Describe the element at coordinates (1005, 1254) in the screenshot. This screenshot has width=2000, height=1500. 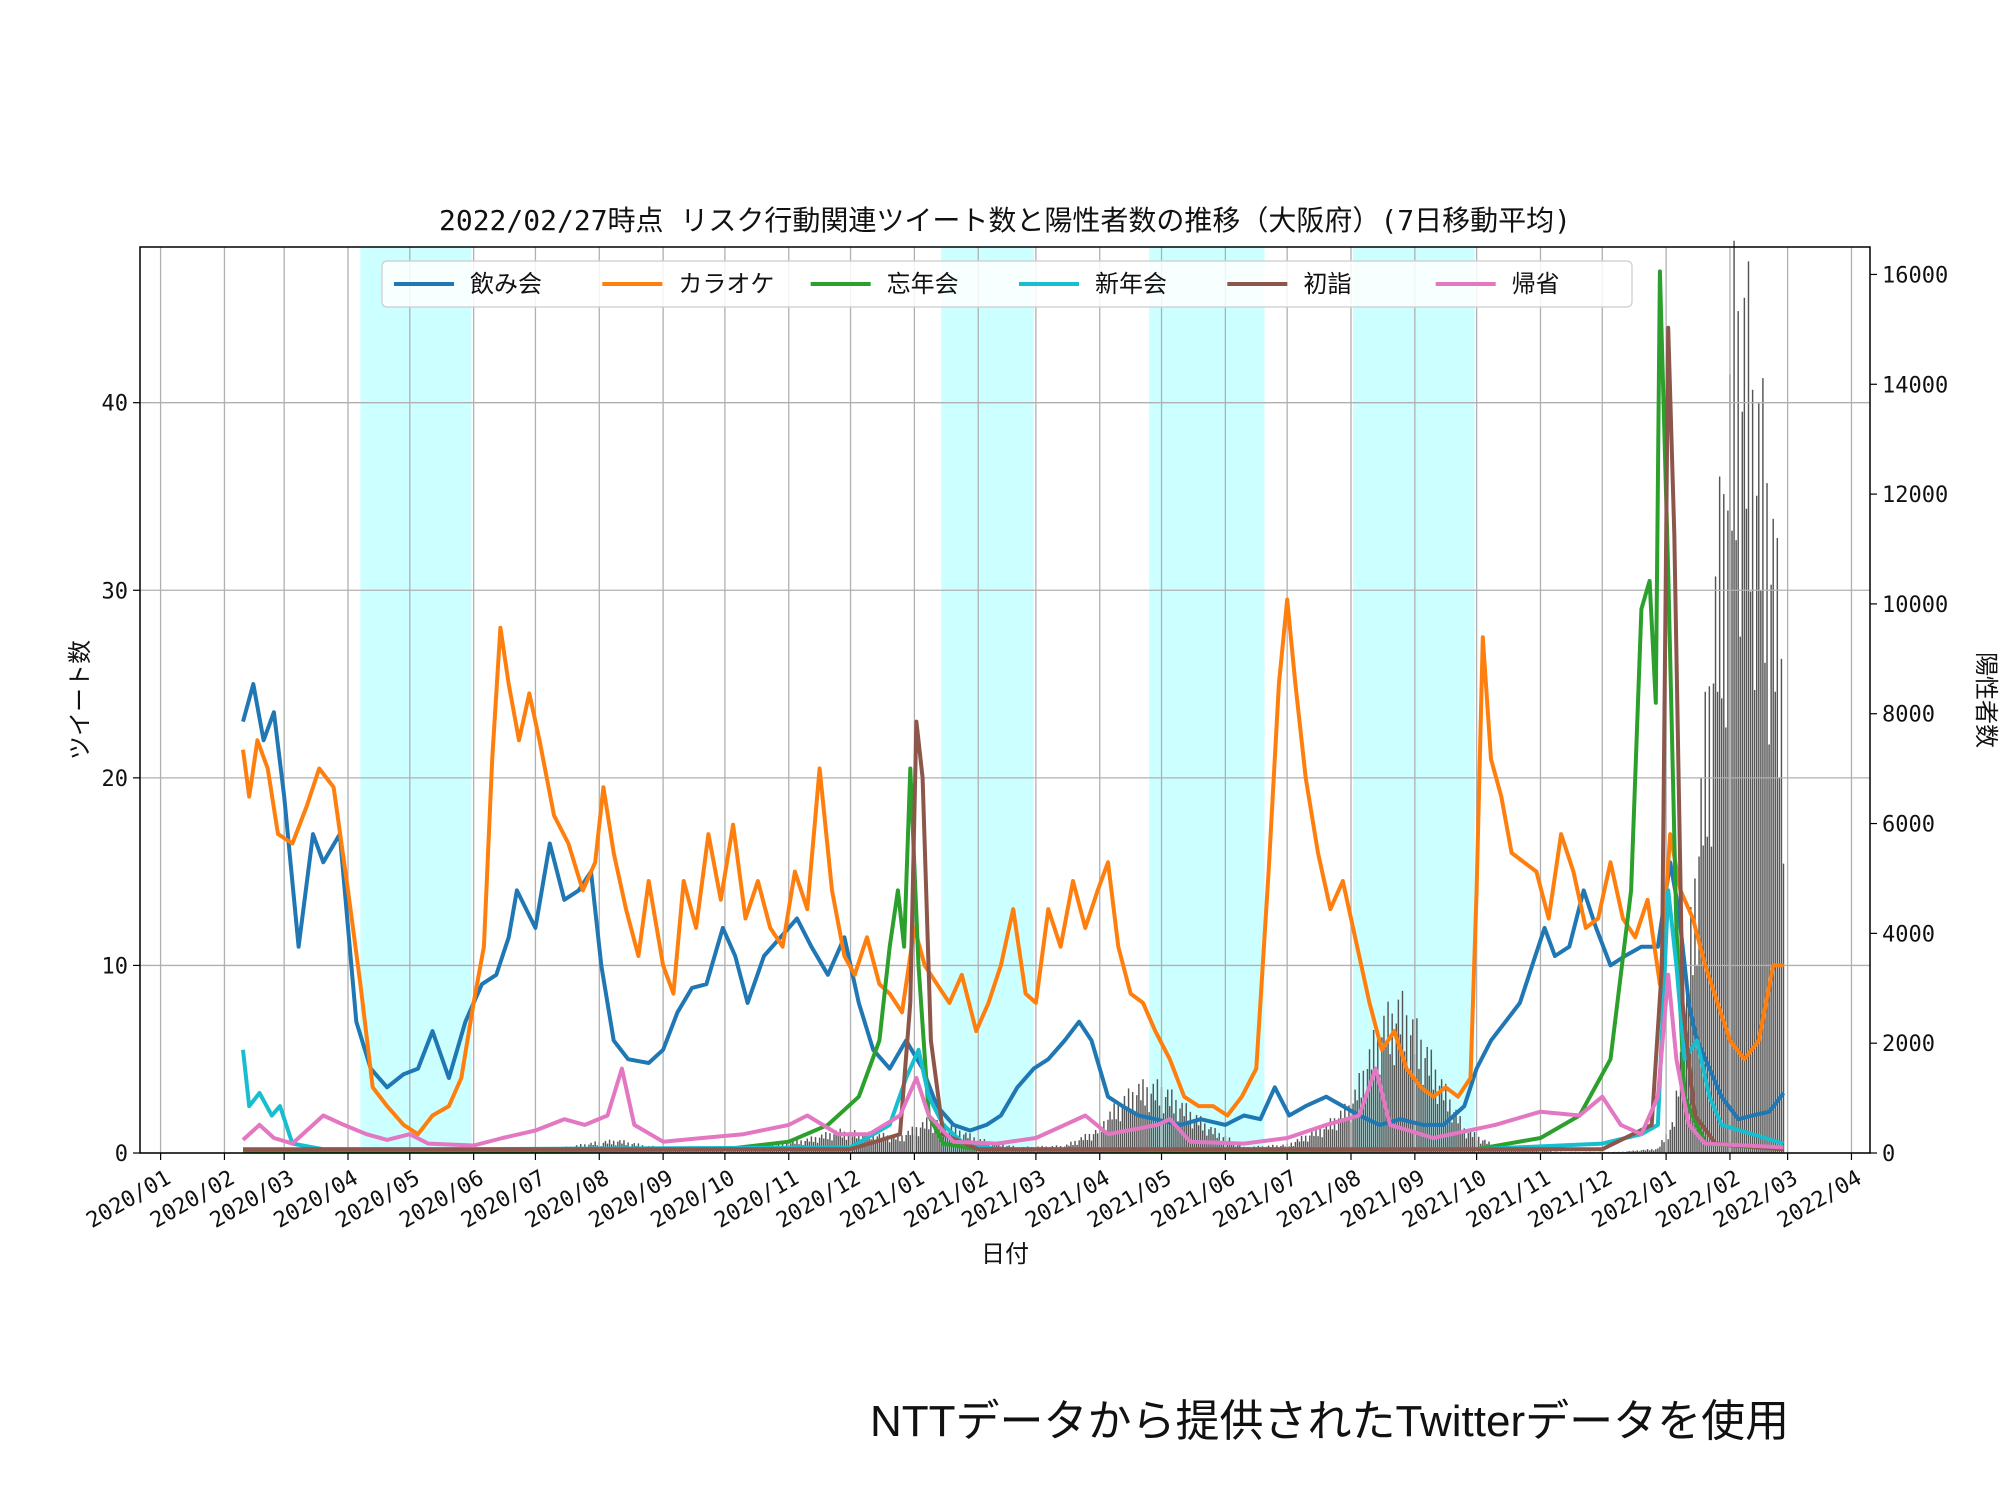
I see `x-axis-title: 日付` at that location.